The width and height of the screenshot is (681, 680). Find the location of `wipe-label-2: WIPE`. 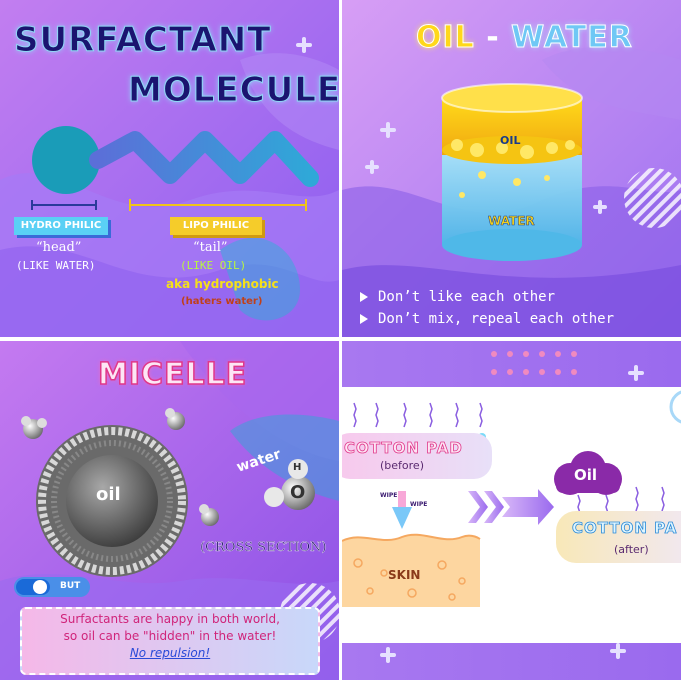

wipe-label-2: WIPE is located at coordinates (419, 504).